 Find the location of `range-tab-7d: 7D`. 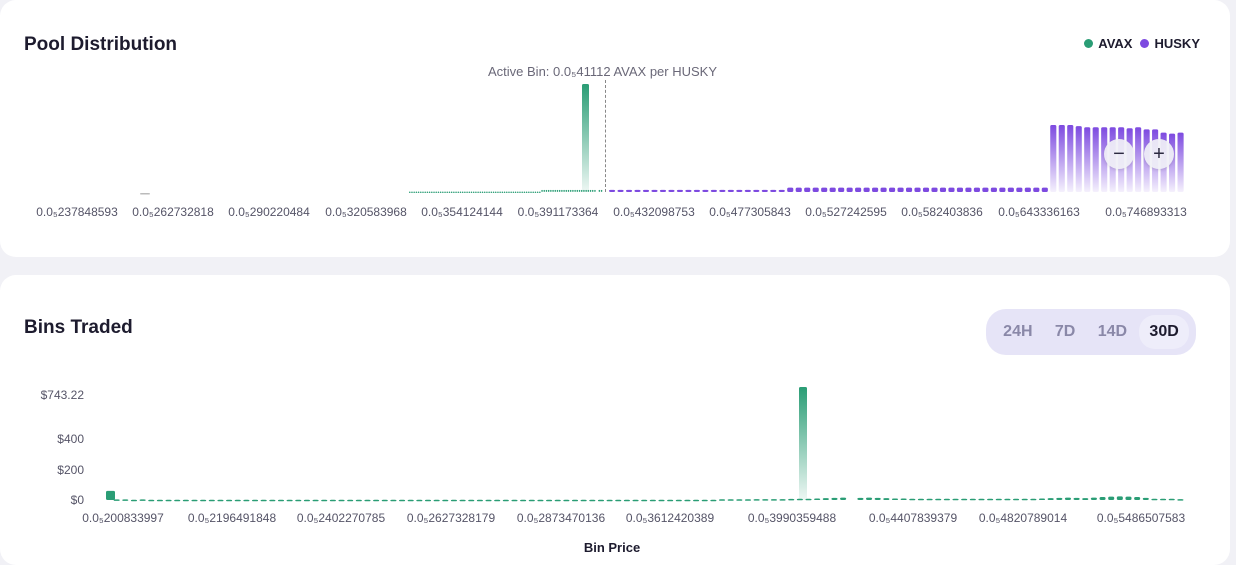

range-tab-7d: 7D is located at coordinates (1065, 331).